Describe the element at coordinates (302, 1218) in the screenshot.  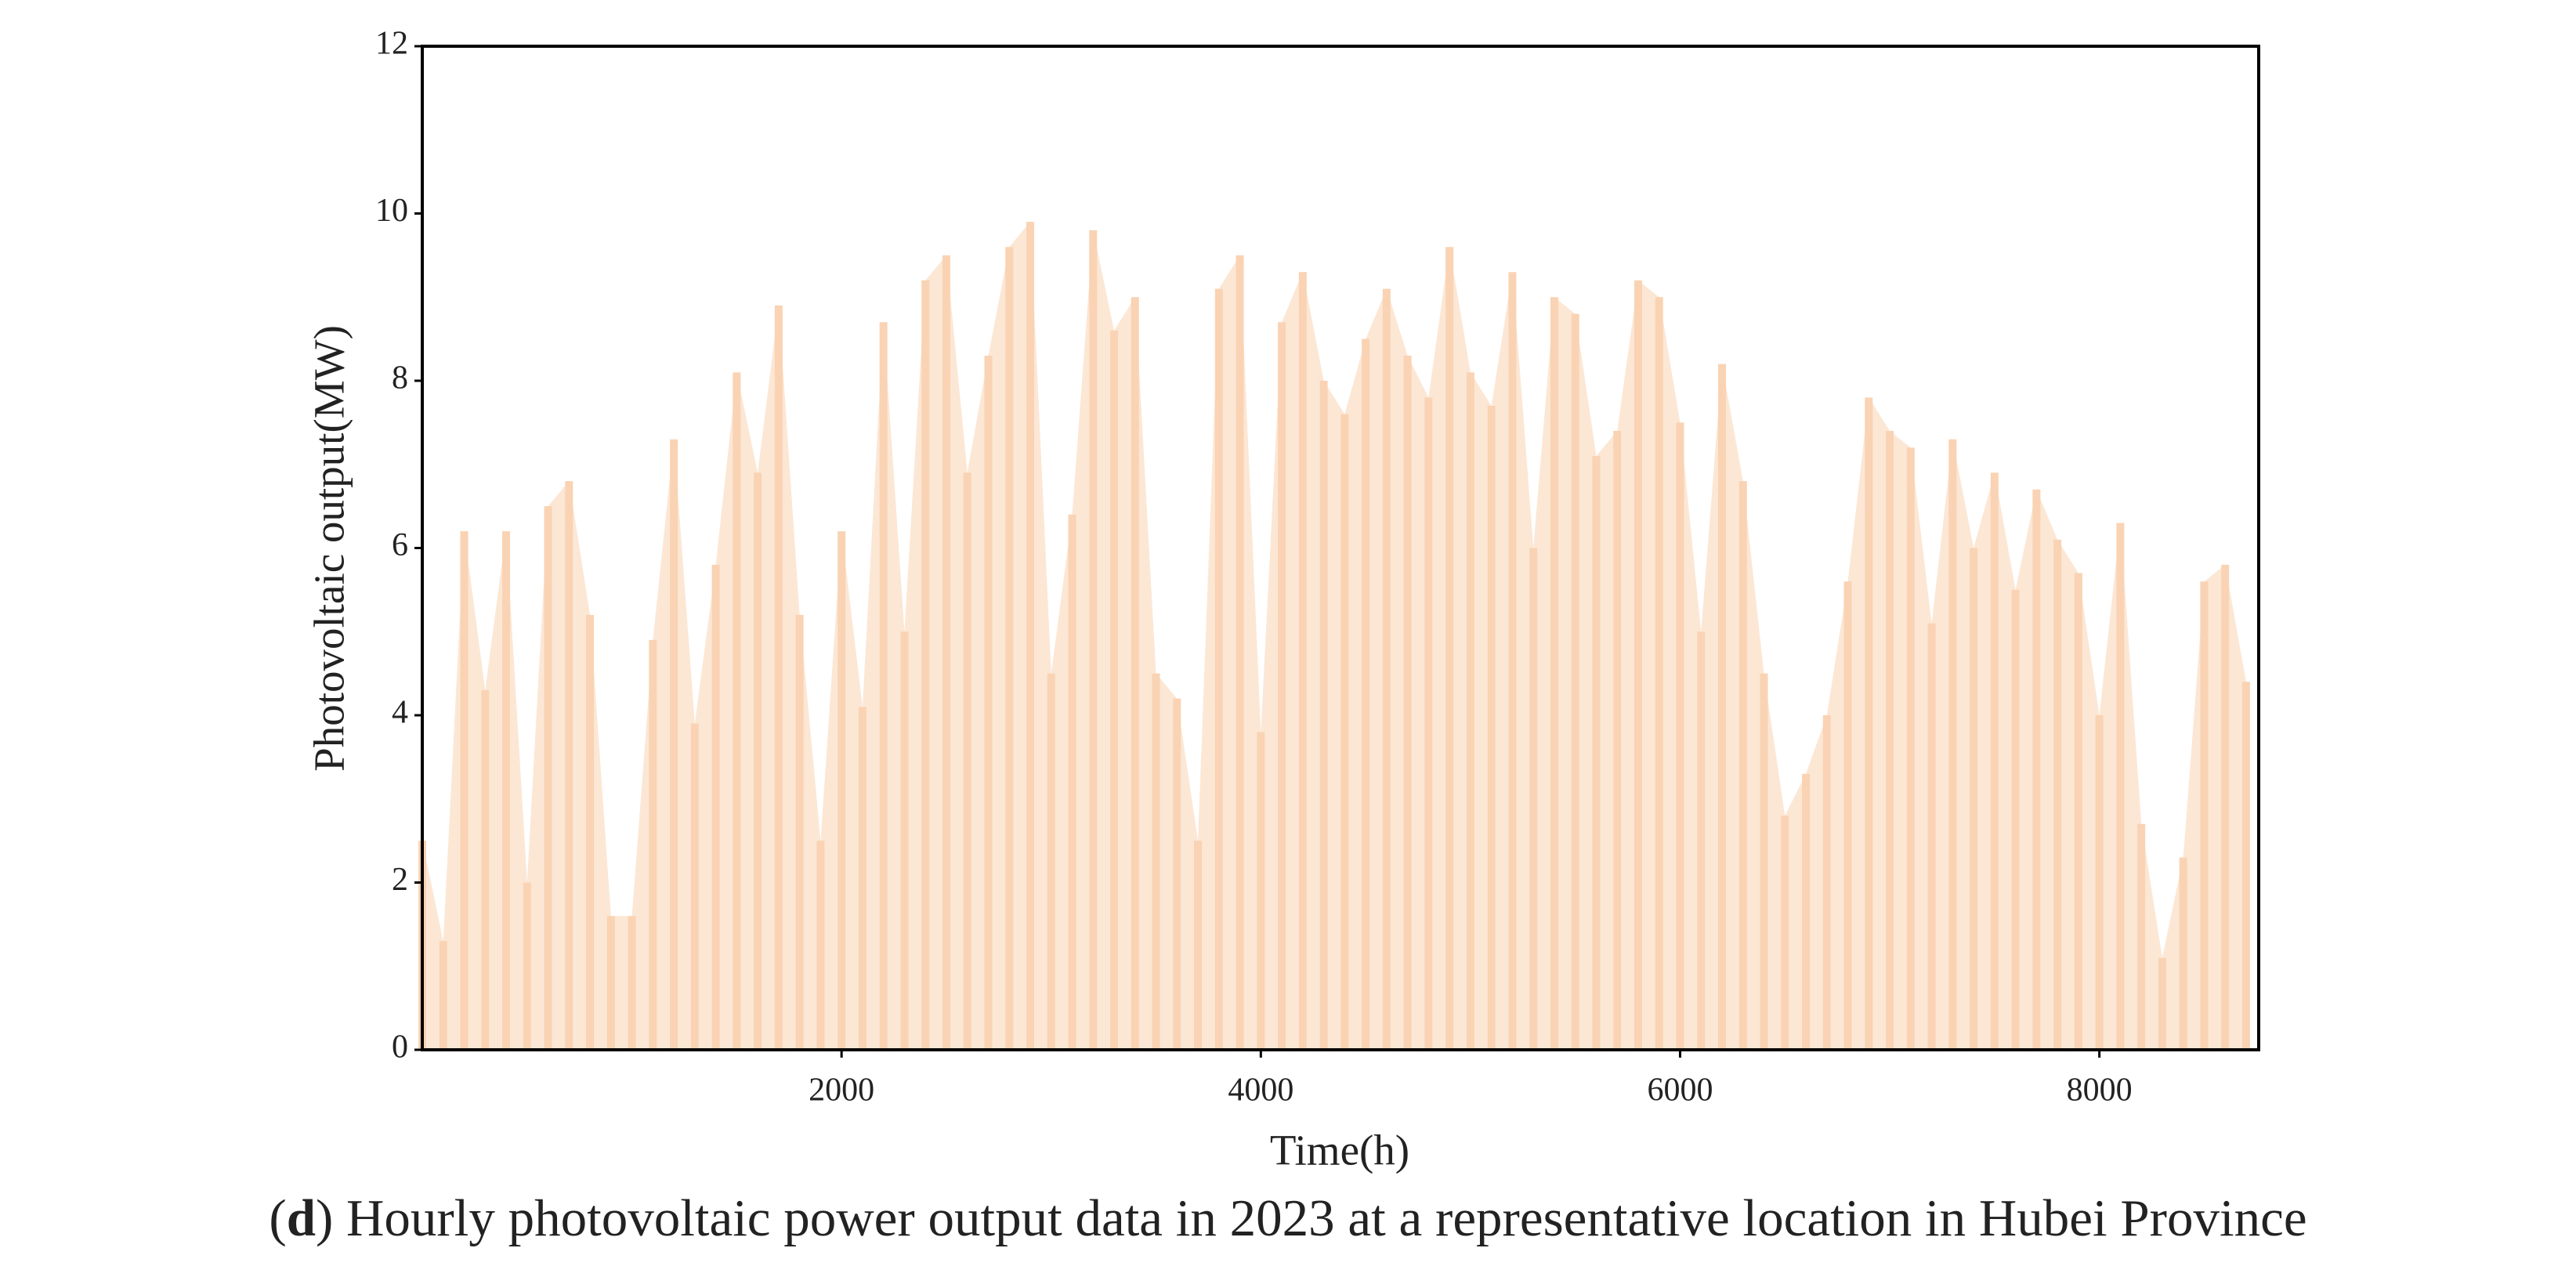
I see `caption-label: d` at that location.